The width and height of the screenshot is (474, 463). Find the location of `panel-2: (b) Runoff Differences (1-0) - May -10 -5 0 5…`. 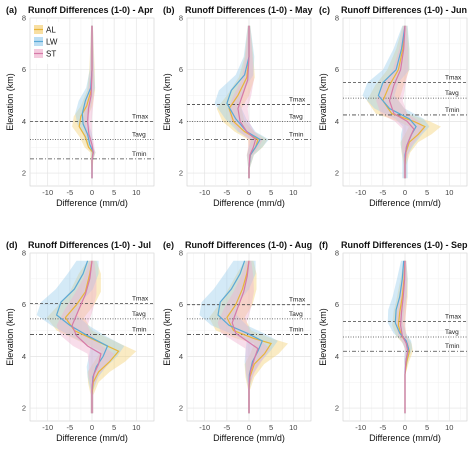

panel-2: (b) Runoff Differences (1-0) - May -10 -5 0 5… is located at coordinates (237, 106).